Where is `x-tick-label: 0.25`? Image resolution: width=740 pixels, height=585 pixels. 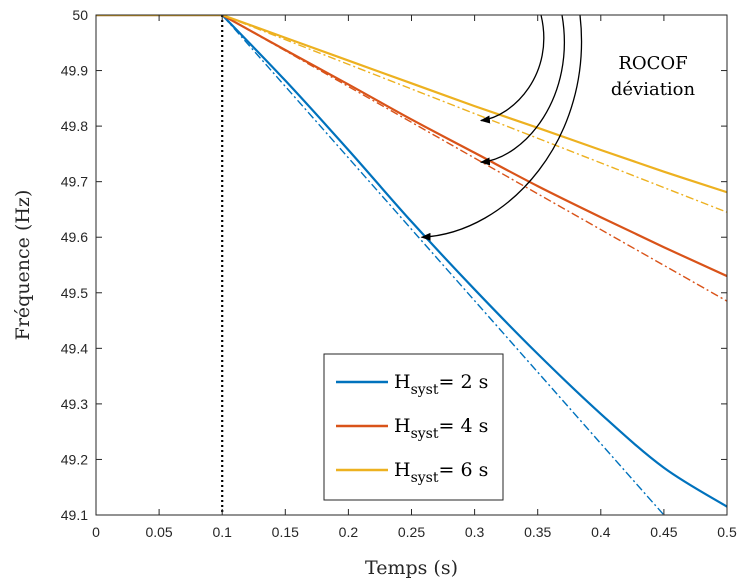
x-tick-label: 0.25 is located at coordinates (411, 532).